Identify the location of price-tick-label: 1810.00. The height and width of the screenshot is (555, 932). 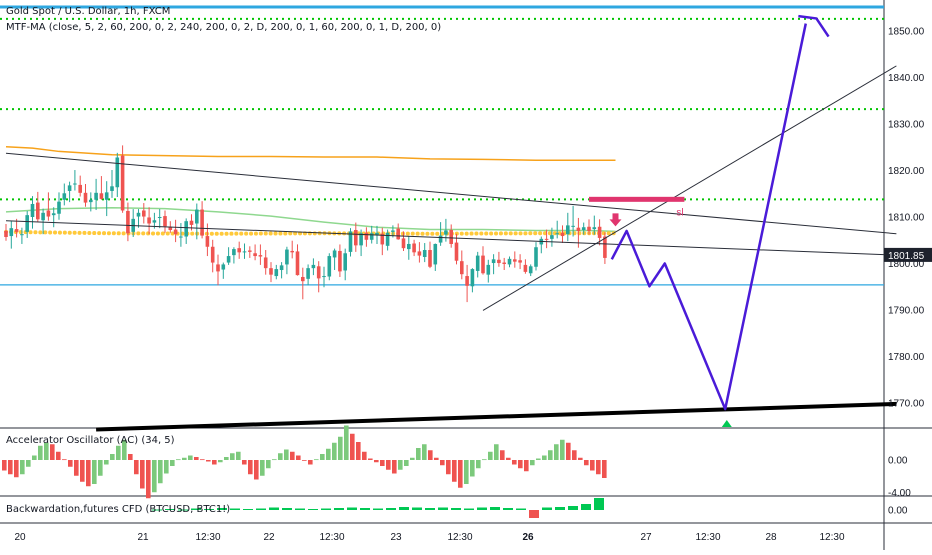
(906, 218).